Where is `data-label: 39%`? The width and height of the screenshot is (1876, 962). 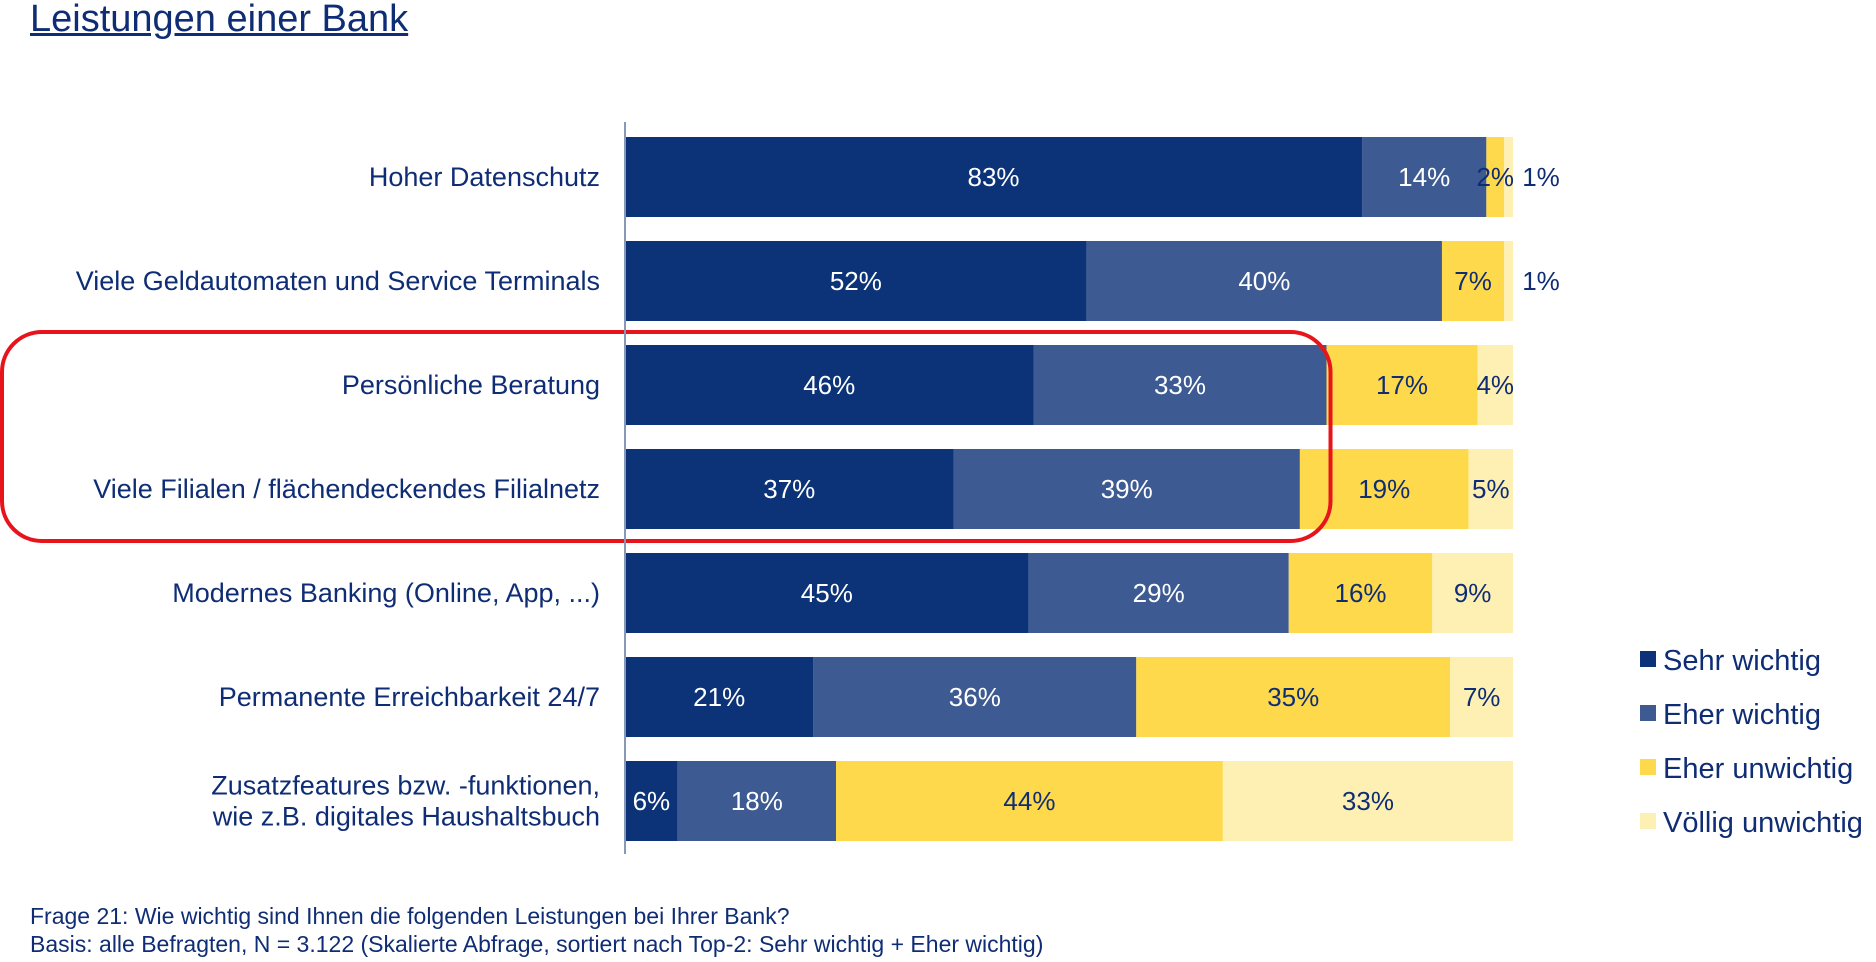 data-label: 39% is located at coordinates (1127, 489).